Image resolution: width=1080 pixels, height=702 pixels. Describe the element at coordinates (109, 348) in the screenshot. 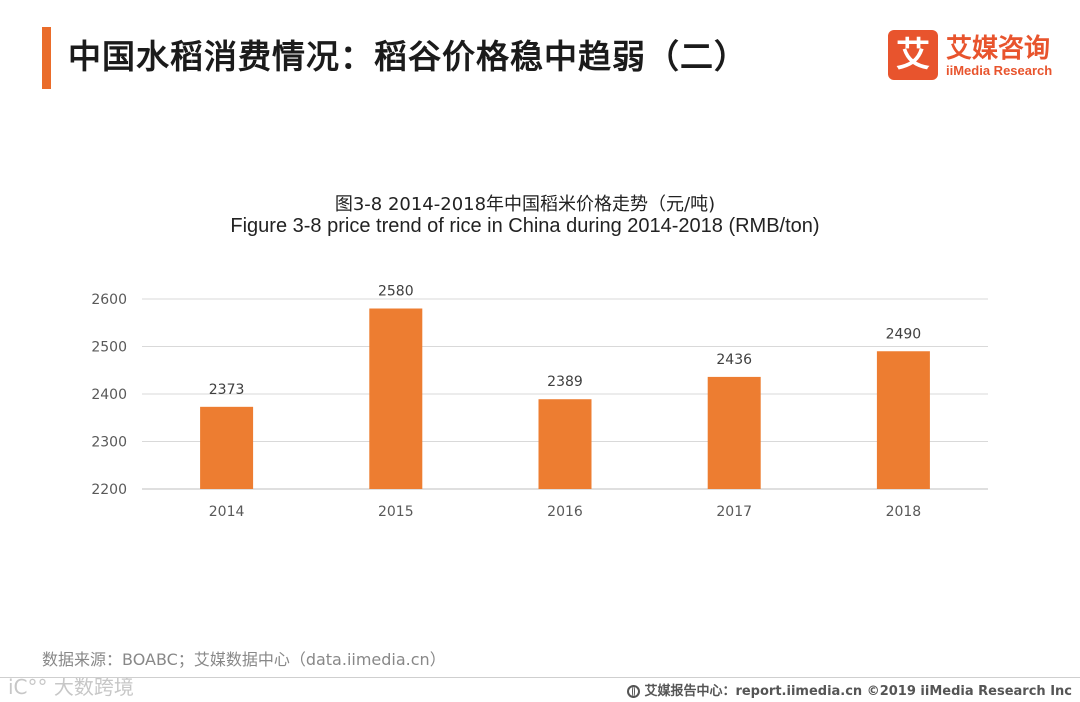

I see `y-tick-label: 2500` at that location.